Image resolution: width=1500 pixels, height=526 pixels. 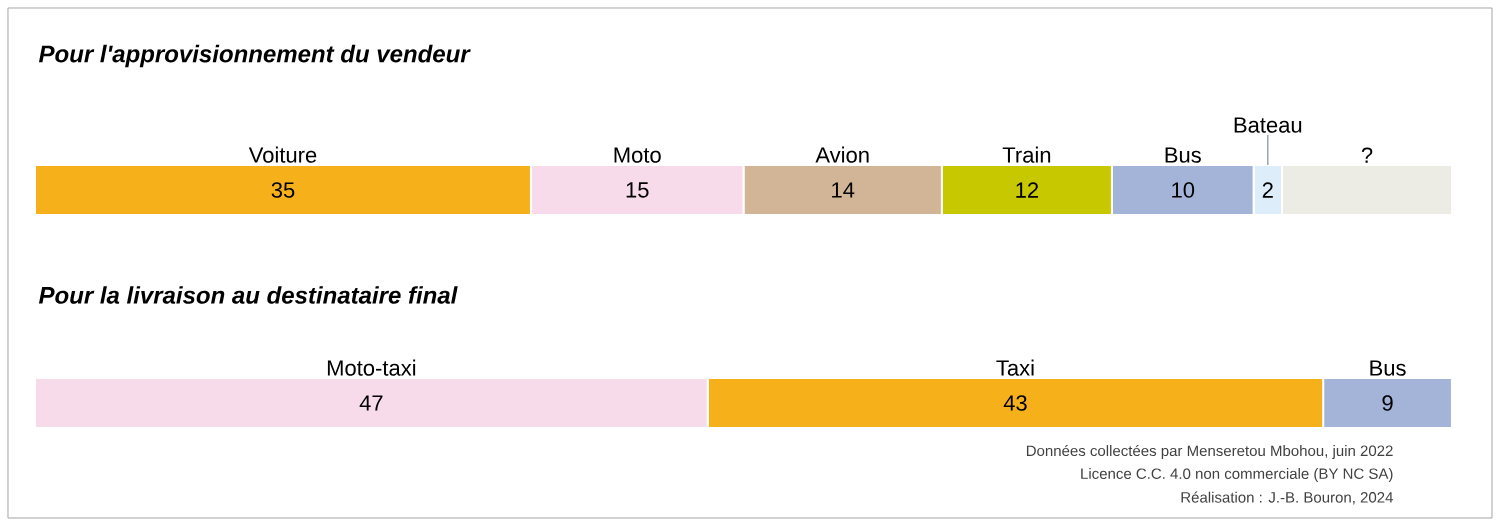 I want to click on text: Données collectées par Menseretou Mbohou, juin 2022, so click(x=1209, y=452).